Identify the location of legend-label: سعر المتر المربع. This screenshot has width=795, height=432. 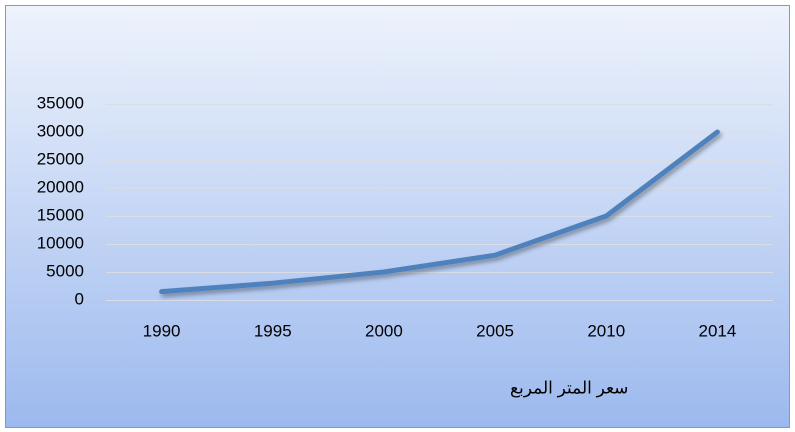
(569, 388).